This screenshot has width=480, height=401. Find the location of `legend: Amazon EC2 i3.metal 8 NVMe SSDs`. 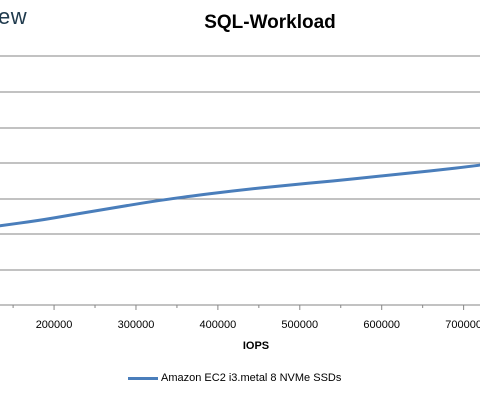

legend: Amazon EC2 i3.metal 8 NVMe SSDs is located at coordinates (234, 378).